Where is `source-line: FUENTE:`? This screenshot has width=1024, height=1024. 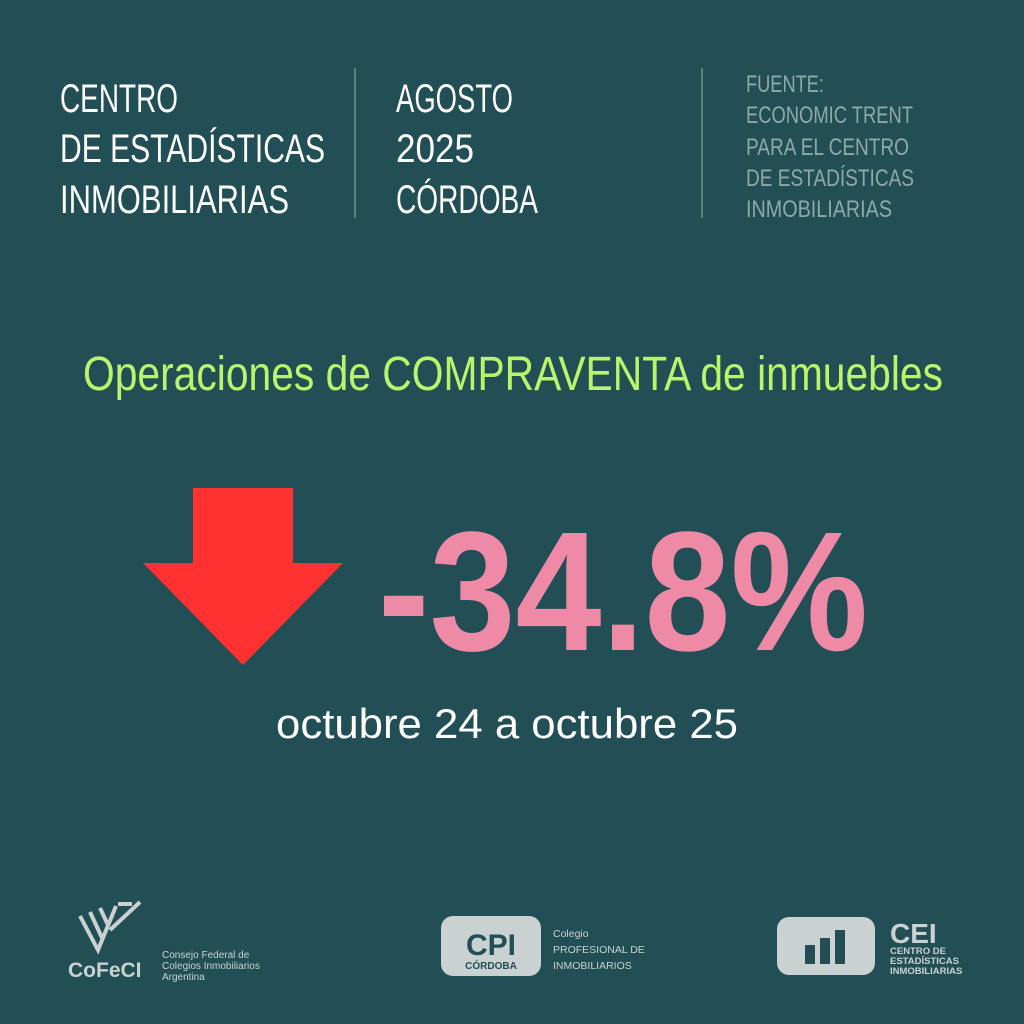
source-line: FUENTE: is located at coordinates (785, 84).